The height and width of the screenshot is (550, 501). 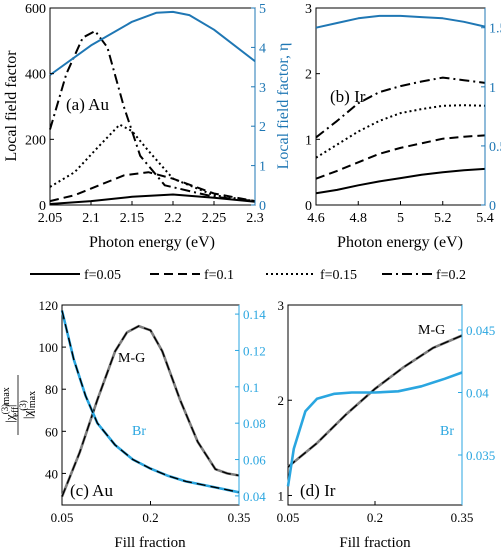 What do you see at coordinates (50, 218) in the screenshot?
I see `panel-a-xtick-label: 2.05` at bounding box center [50, 218].